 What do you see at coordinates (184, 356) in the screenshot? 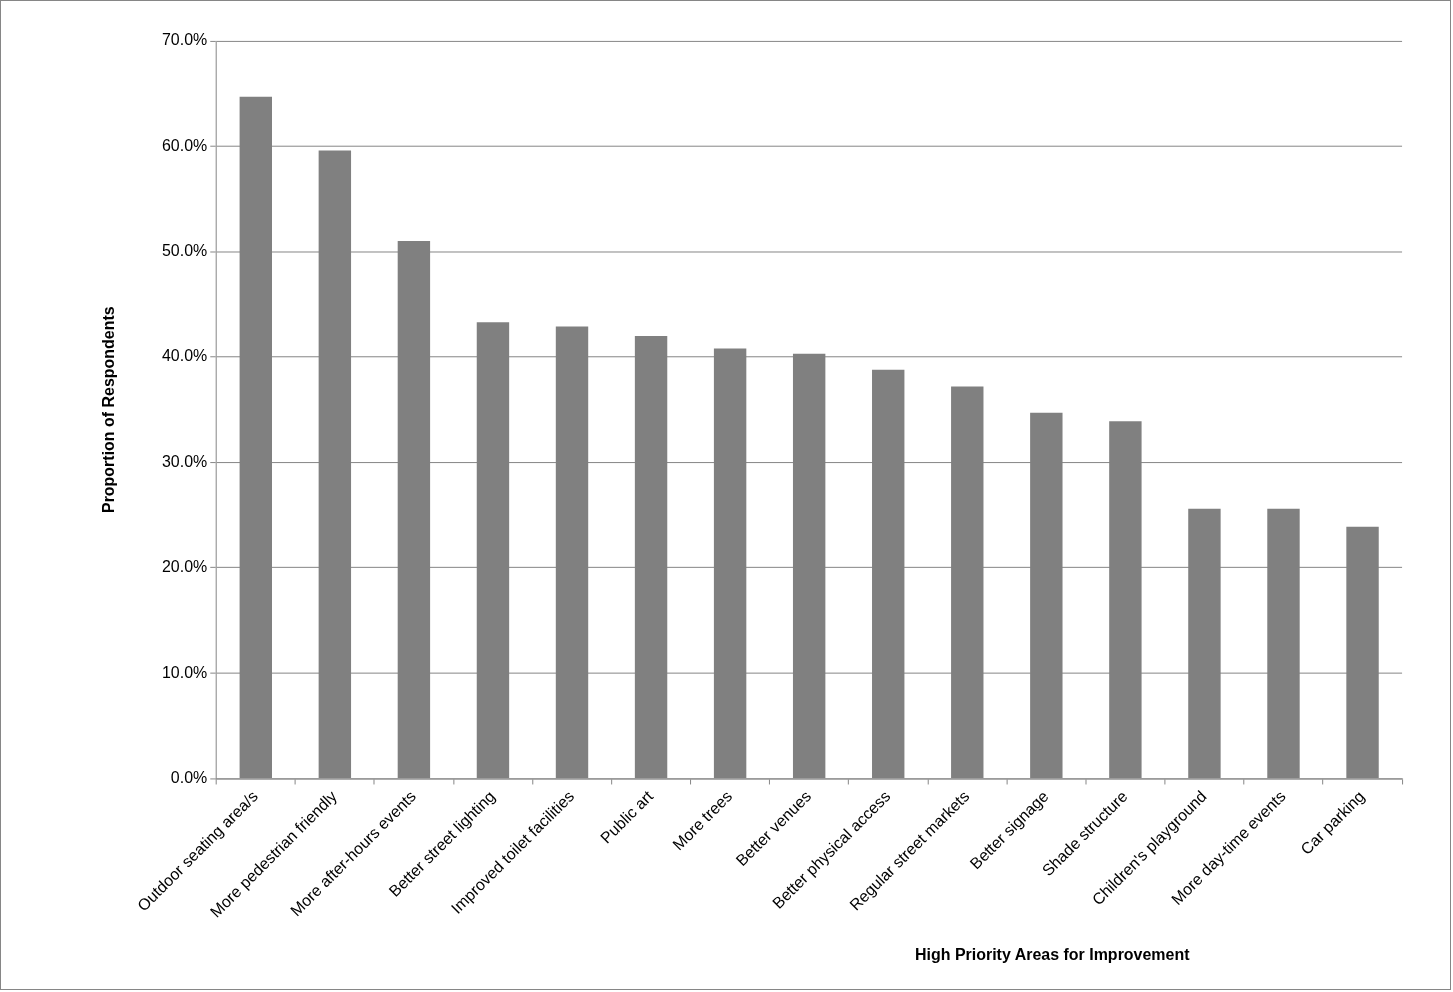
I see `y-tick-label: 40.0%` at bounding box center [184, 356].